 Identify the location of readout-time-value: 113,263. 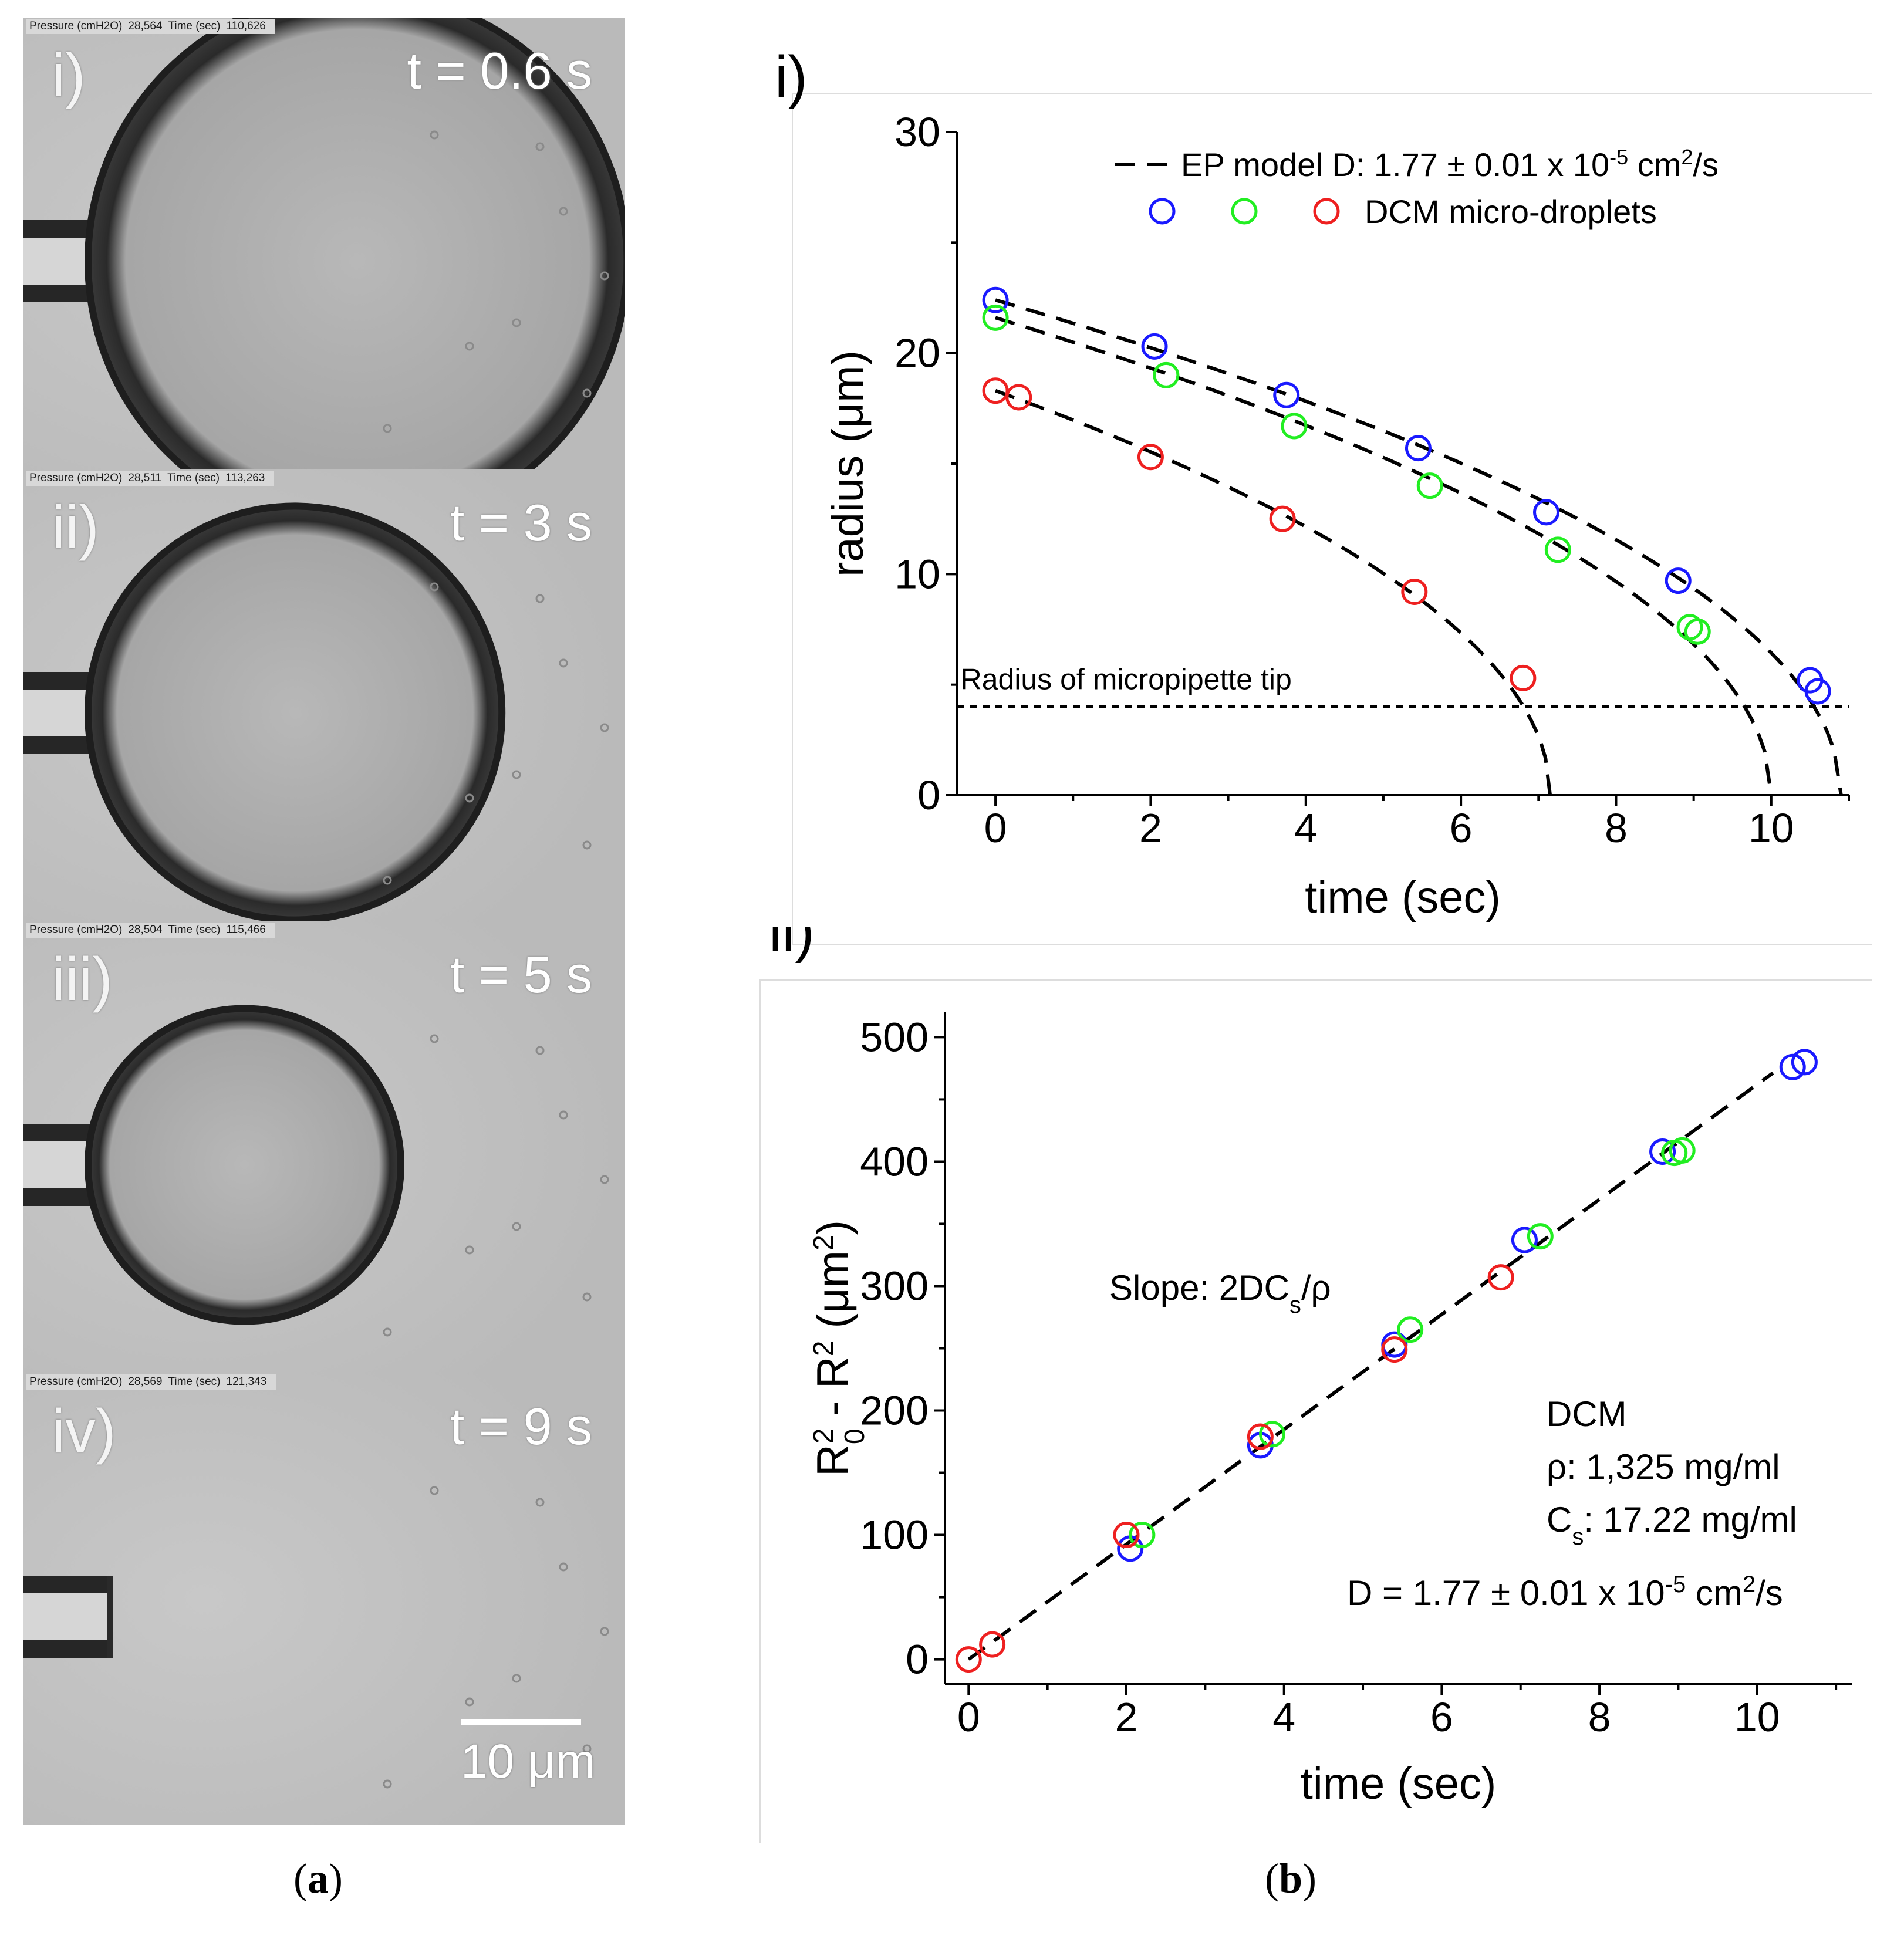
(245, 478).